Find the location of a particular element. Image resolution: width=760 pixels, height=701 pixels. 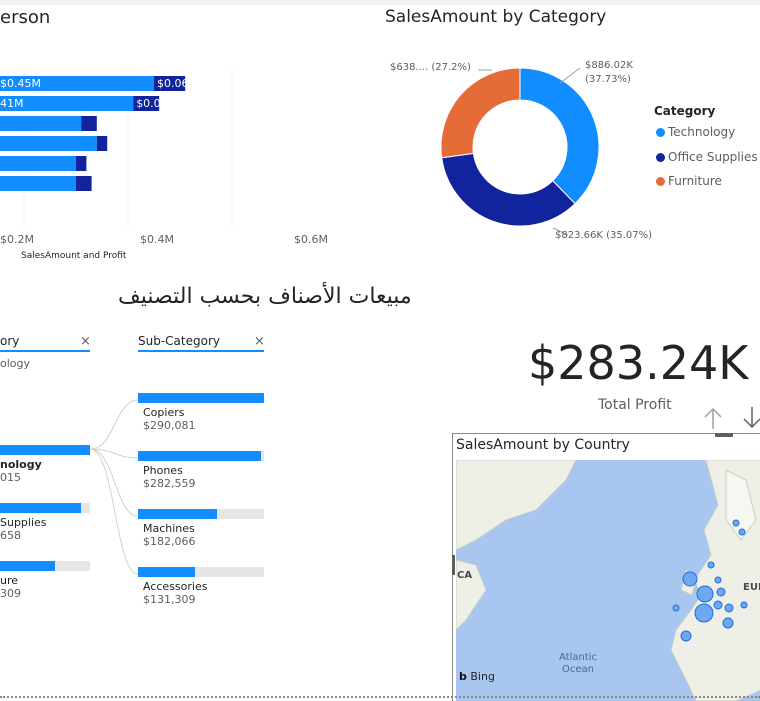

tree-node-office-supplies-value: 658 is located at coordinates (10, 535).